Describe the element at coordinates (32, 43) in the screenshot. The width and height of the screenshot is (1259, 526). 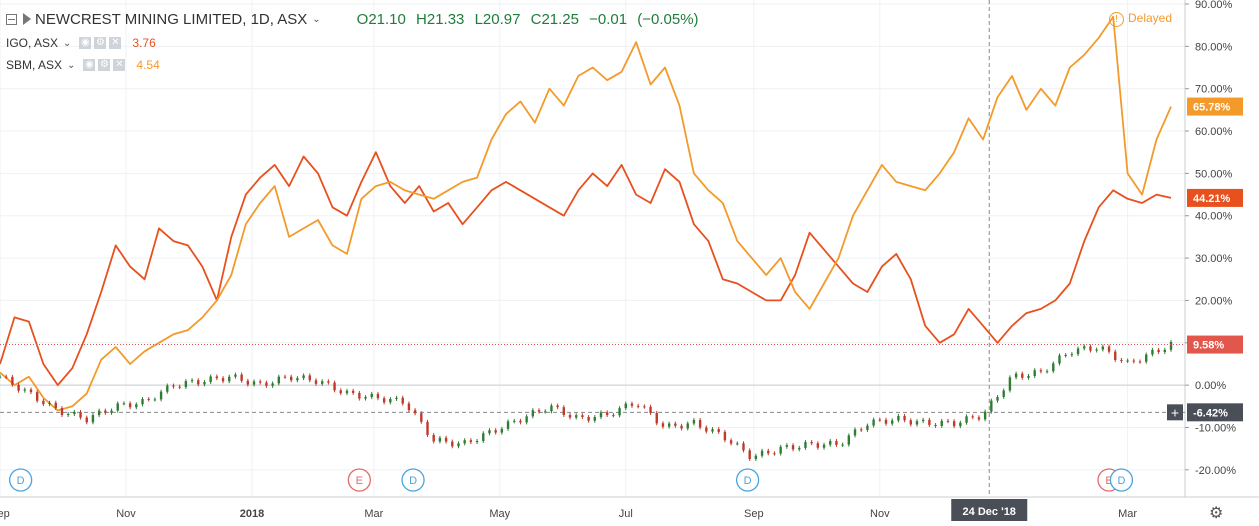
I see `comparison-symbol-igo: IGO, ASX` at that location.